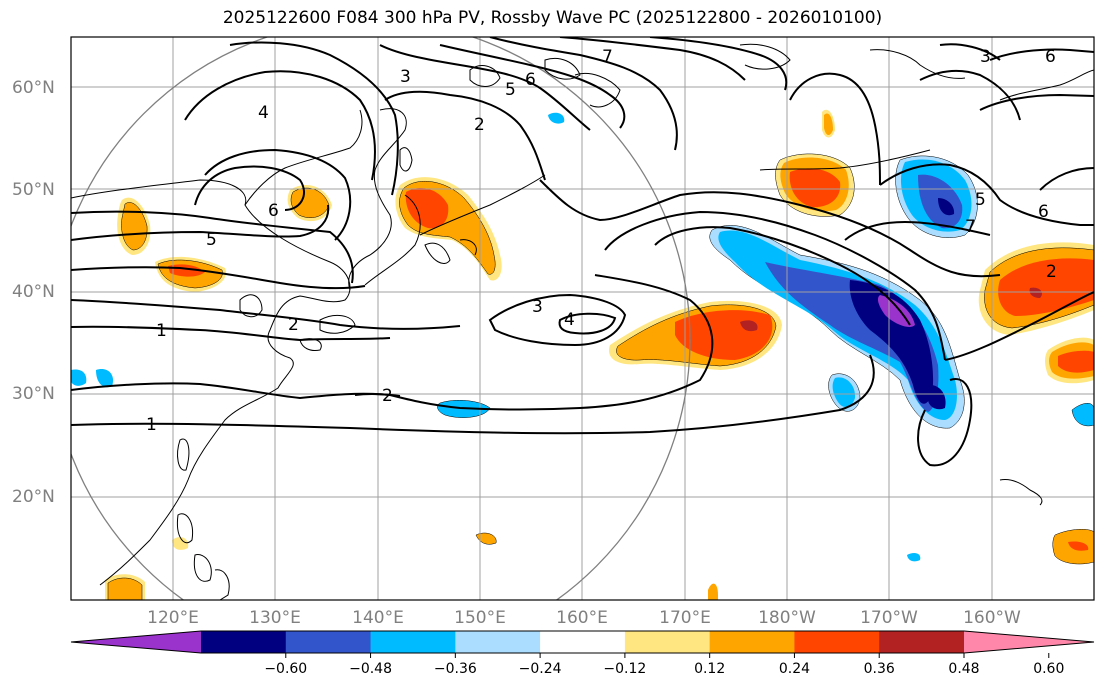 The height and width of the screenshot is (692, 1105). I want to click on lat-label: 20°N, so click(33, 497).